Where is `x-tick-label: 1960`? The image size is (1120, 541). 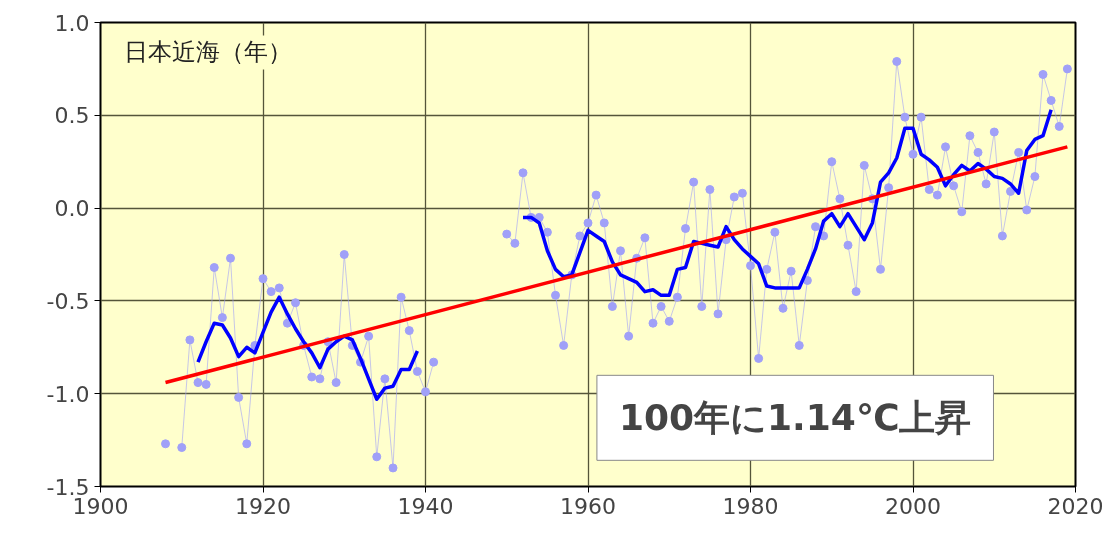
x-tick-label: 1960 is located at coordinates (588, 506).